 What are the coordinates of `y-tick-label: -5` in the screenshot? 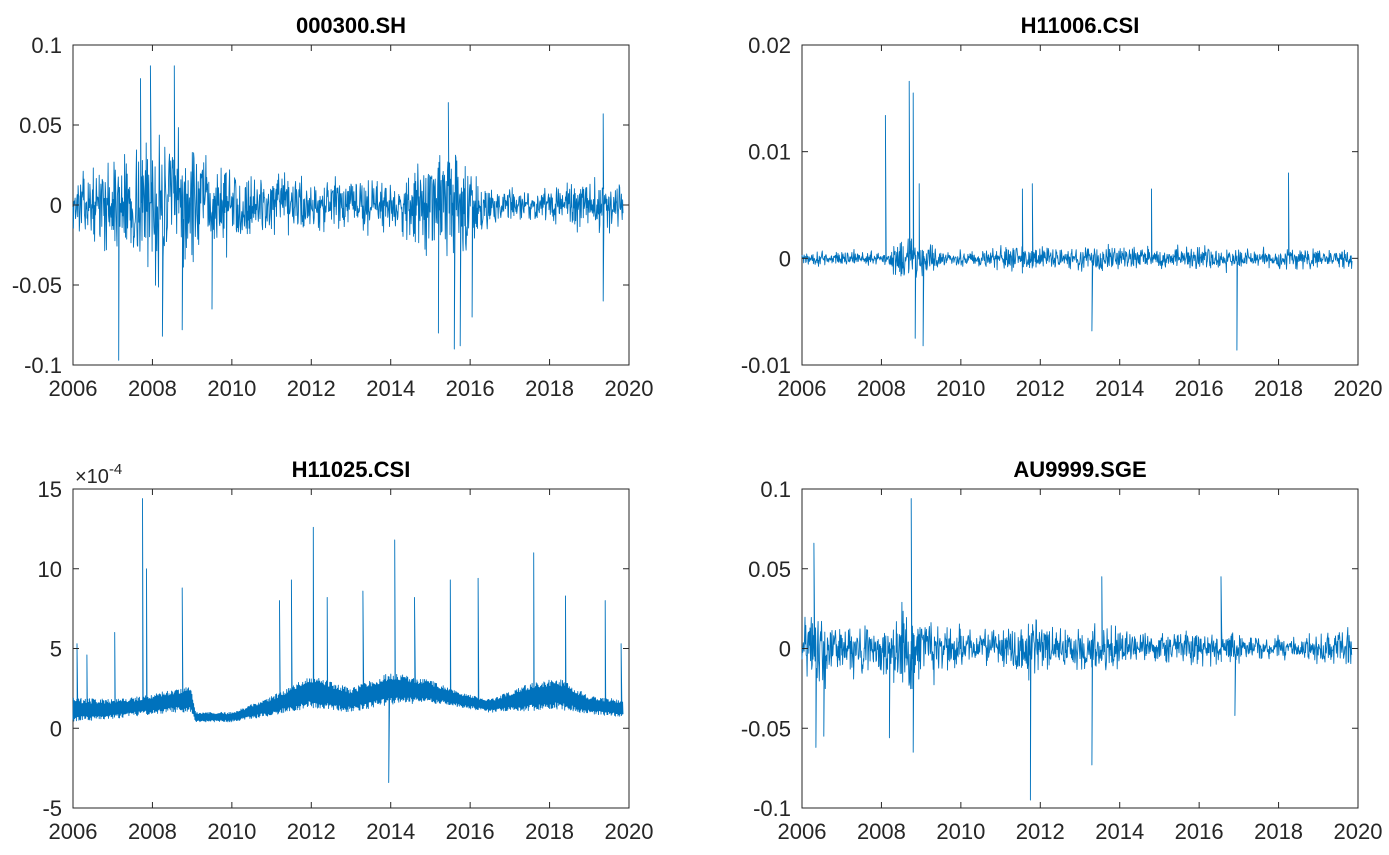 It's located at (52, 808).